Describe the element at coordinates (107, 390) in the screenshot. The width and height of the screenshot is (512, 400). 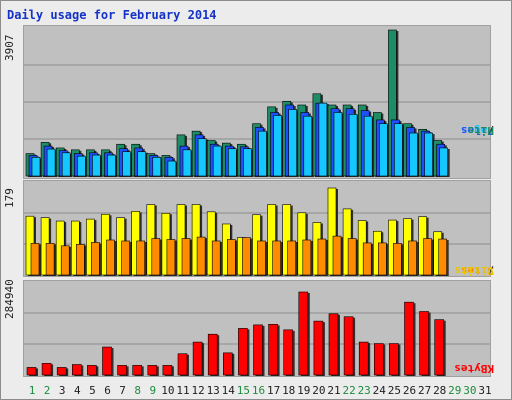
I see `day-label: 6` at that location.